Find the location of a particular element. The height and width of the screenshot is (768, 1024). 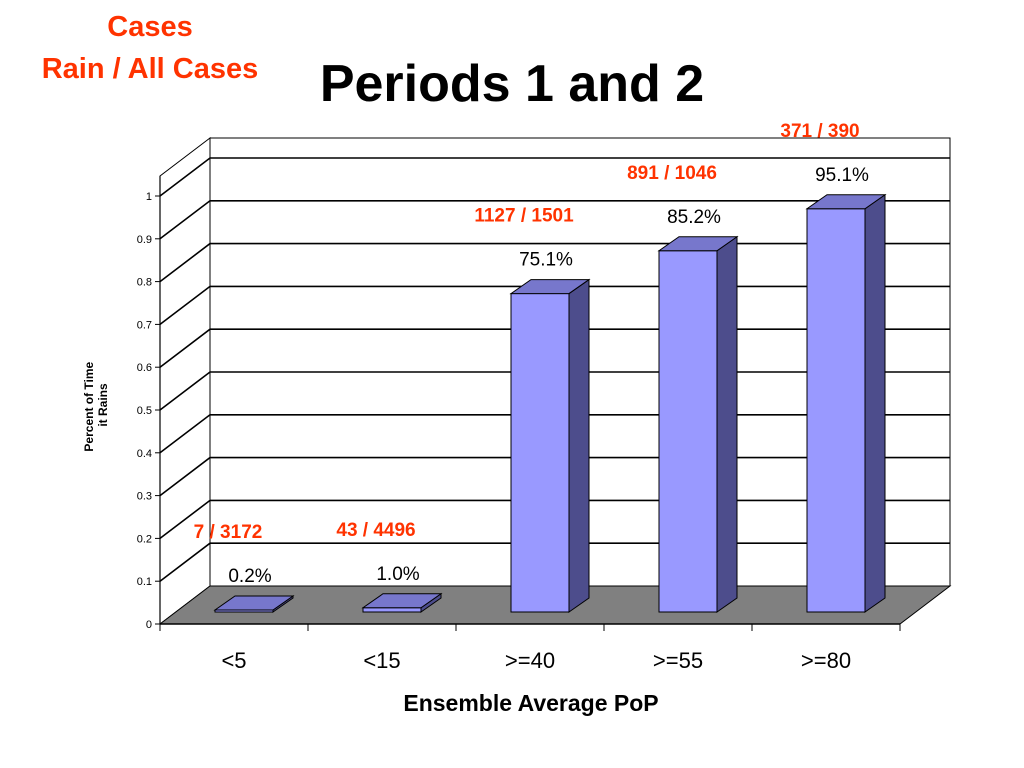

y-axis-title: Percent of Time it Rains is located at coordinates (96, 404).